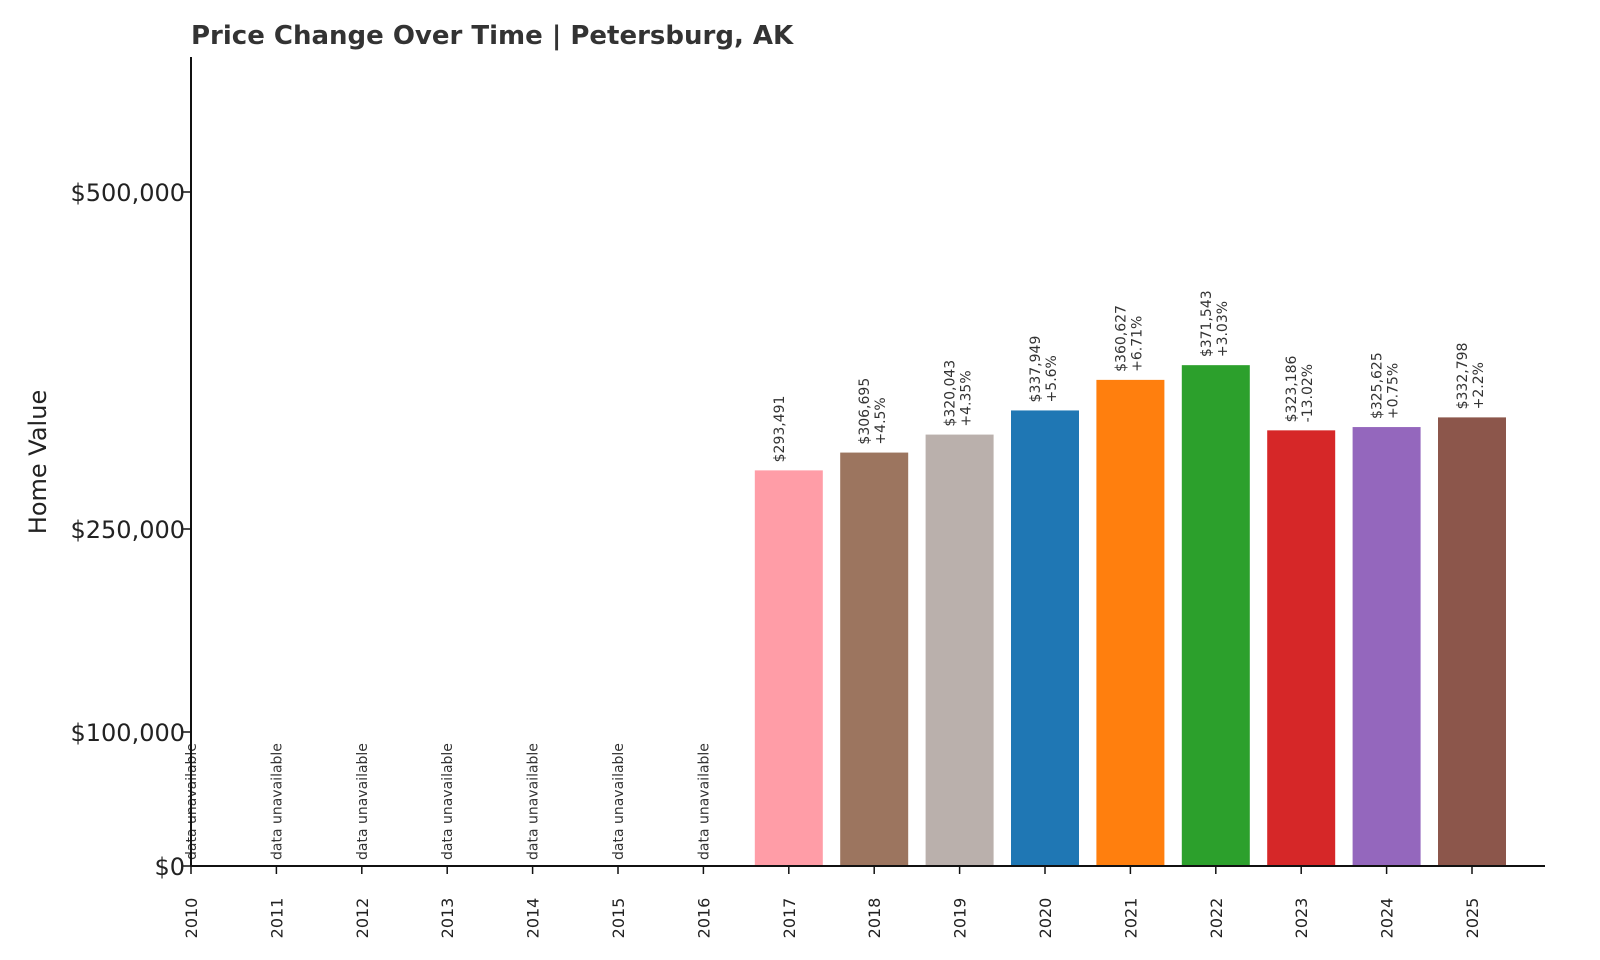 This screenshot has width=1600, height=960. Describe the element at coordinates (1130, 918) in the screenshot. I see `x-tick-label-2021: 2021` at that location.